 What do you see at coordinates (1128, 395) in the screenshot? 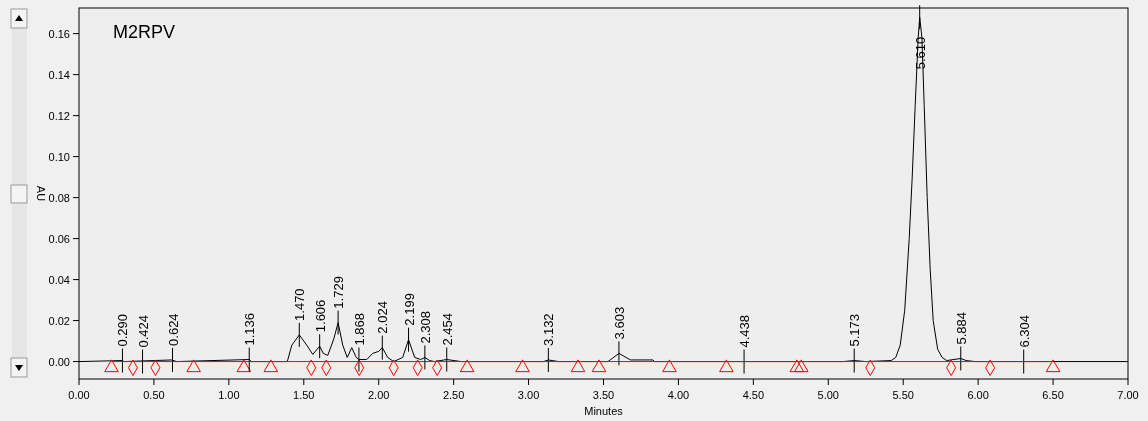
I see `x-tick-label: 7.00` at bounding box center [1128, 395].